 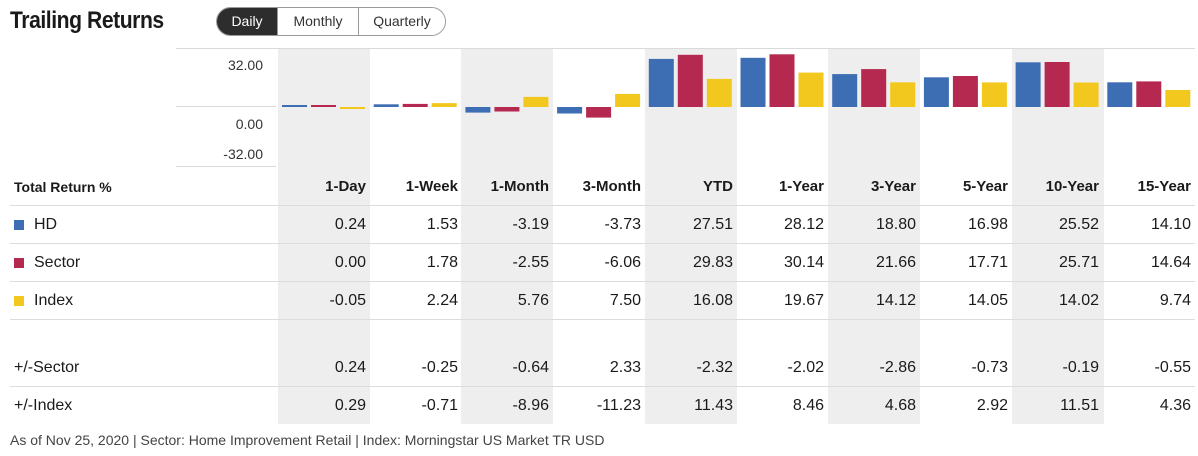 I want to click on table-cell: -2.55, so click(x=530, y=262).